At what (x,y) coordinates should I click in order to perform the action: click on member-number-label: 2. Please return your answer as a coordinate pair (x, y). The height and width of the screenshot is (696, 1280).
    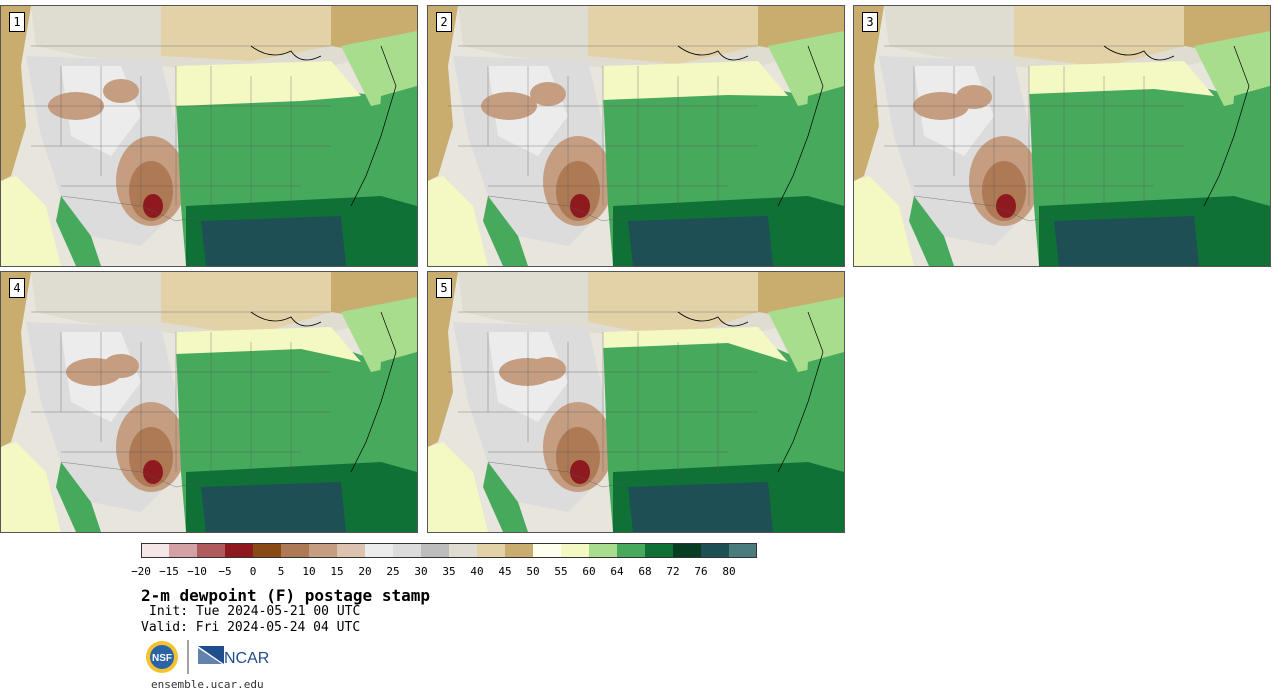
    Looking at the image, I should click on (444, 22).